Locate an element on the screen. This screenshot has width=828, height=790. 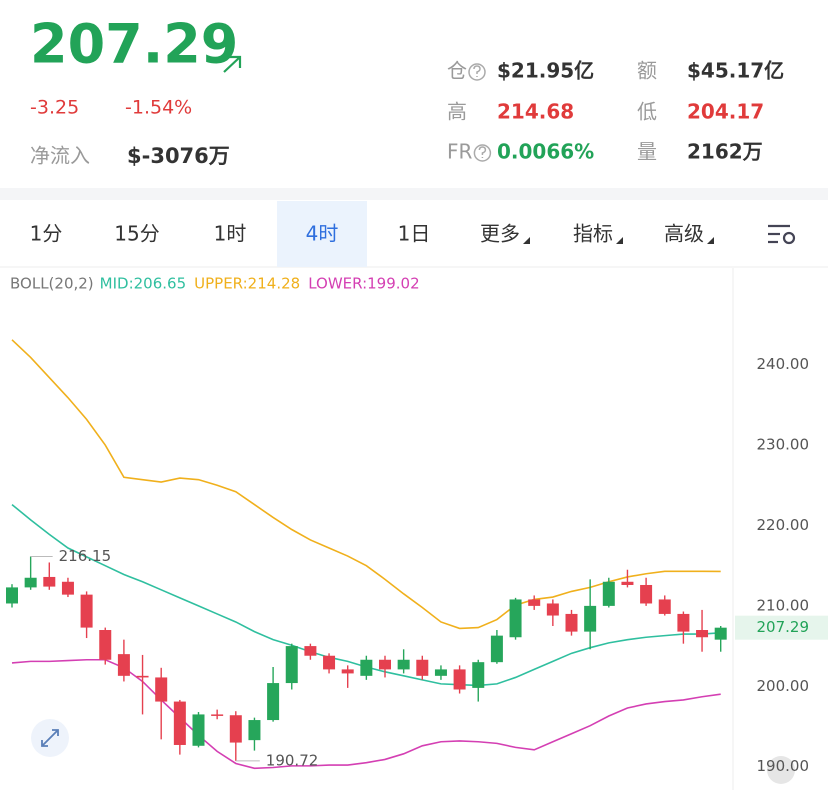
tab-active-bg is located at coordinates (322, 234).